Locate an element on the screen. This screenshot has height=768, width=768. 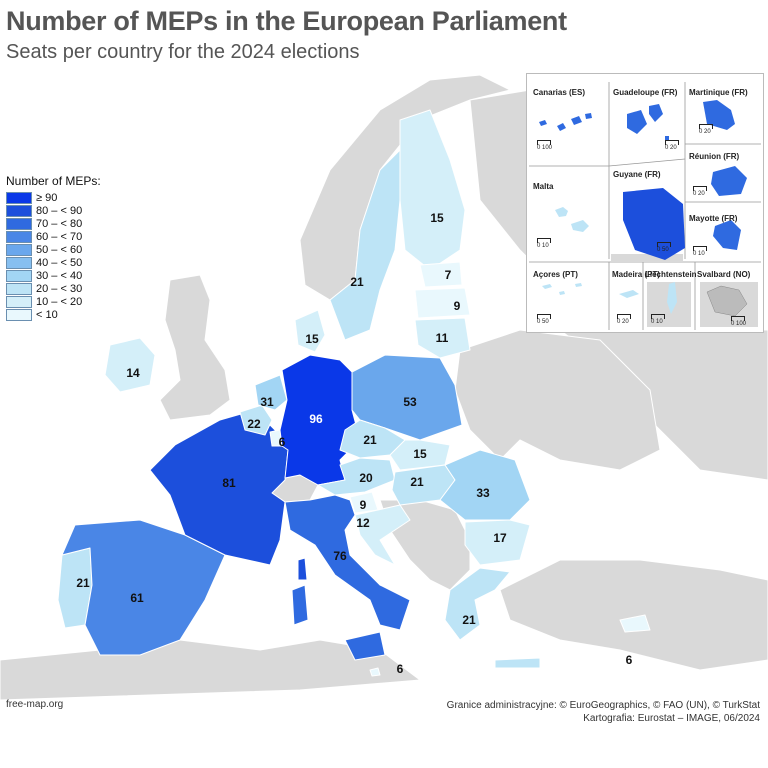
scale-mayotte: 0 10 is located at coordinates (700, 251).